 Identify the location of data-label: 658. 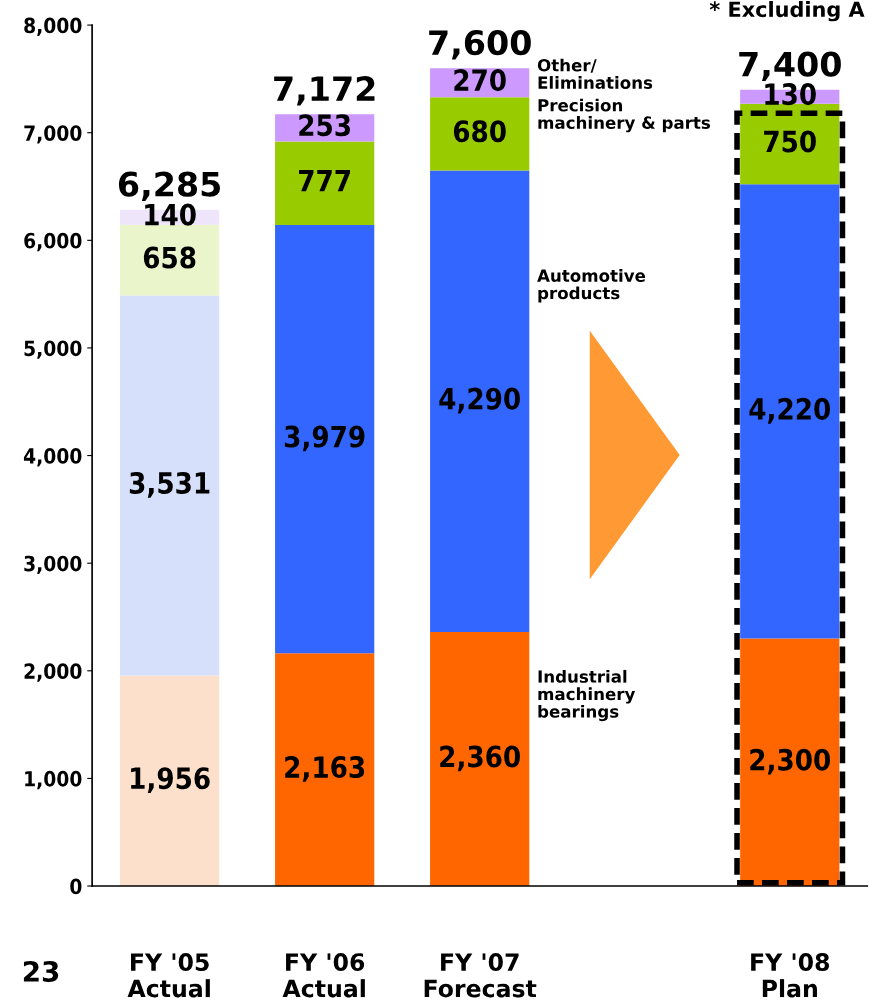
(169, 257).